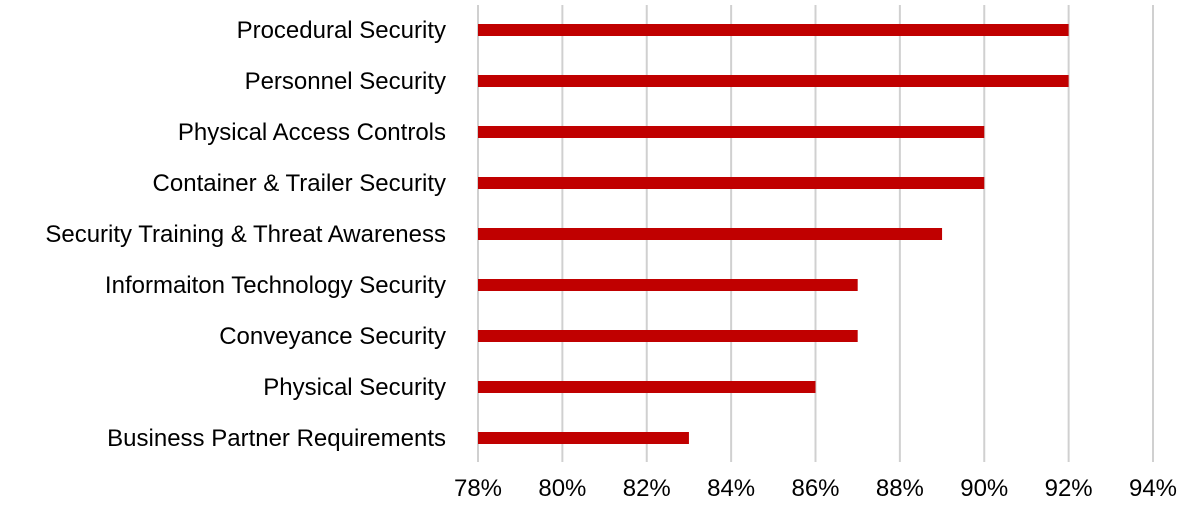 This screenshot has width=1183, height=506. Describe the element at coordinates (1069, 488) in the screenshot. I see `x-tick-label: 92%` at that location.